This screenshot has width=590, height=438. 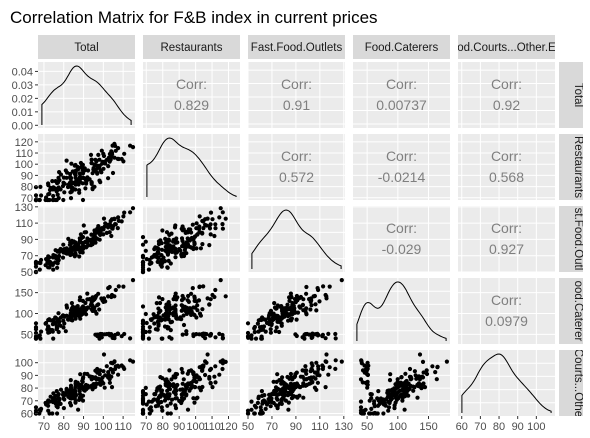 I want to click on row-strip-label: Total, so click(x=578, y=95).